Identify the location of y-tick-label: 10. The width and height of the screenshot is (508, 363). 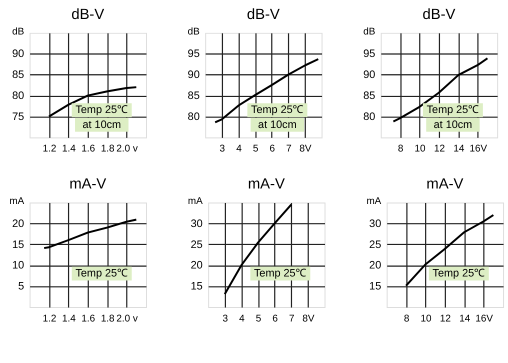
(18, 266).